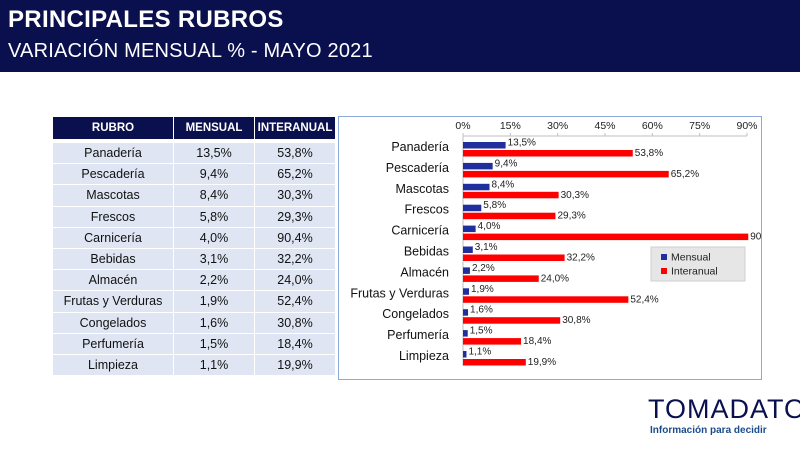 This screenshot has width=800, height=450. Describe the element at coordinates (685, 174) in the screenshot. I see `data-label-interanual: 65,2%` at that location.